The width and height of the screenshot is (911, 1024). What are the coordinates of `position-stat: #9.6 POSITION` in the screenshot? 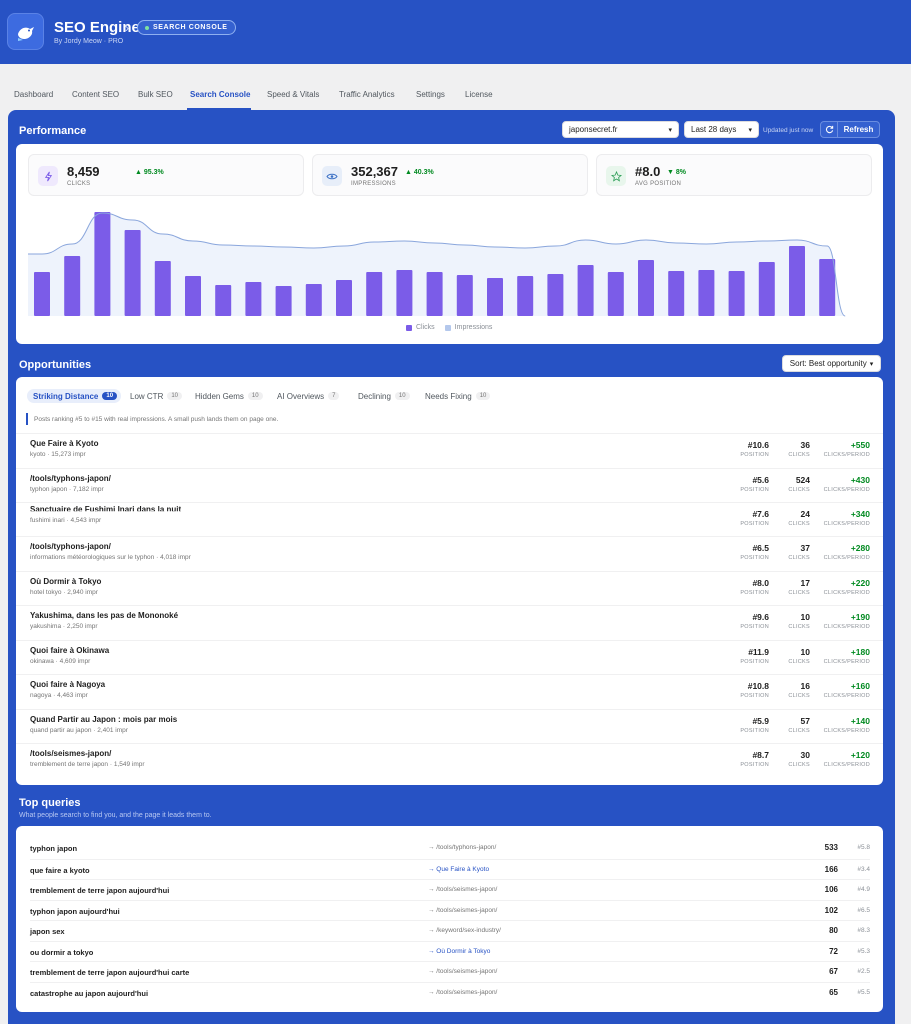 It's located at (740, 621).